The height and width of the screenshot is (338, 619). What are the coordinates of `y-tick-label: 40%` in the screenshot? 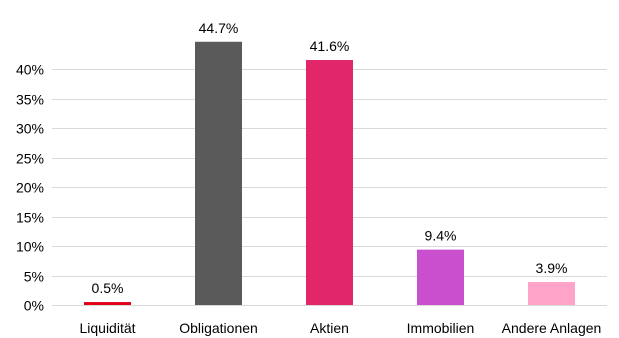 It's located at (30, 70).